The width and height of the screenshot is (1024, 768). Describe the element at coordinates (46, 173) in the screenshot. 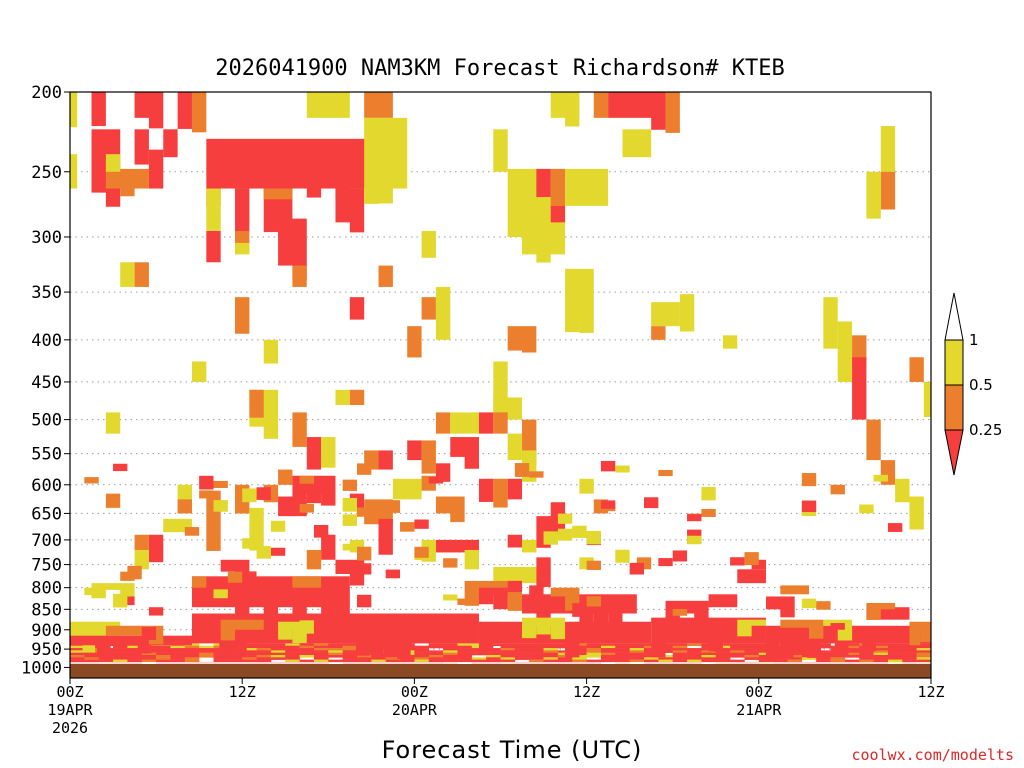

I see `y-tick-label-250: 250` at that location.